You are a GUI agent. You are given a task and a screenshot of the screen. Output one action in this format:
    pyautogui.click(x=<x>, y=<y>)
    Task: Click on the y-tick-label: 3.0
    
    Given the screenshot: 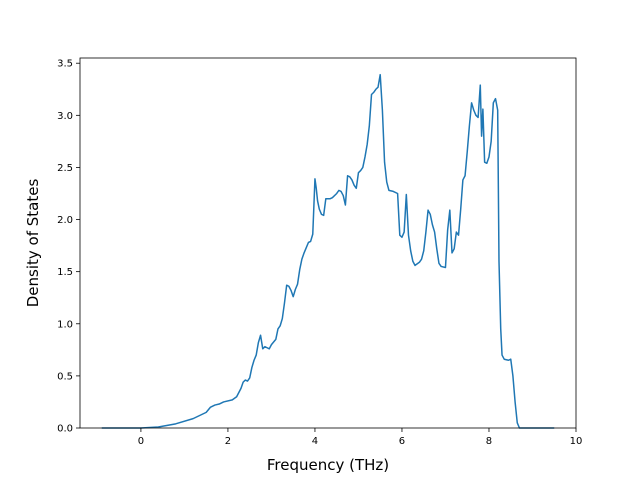 What is the action you would take?
    pyautogui.click(x=65, y=116)
    